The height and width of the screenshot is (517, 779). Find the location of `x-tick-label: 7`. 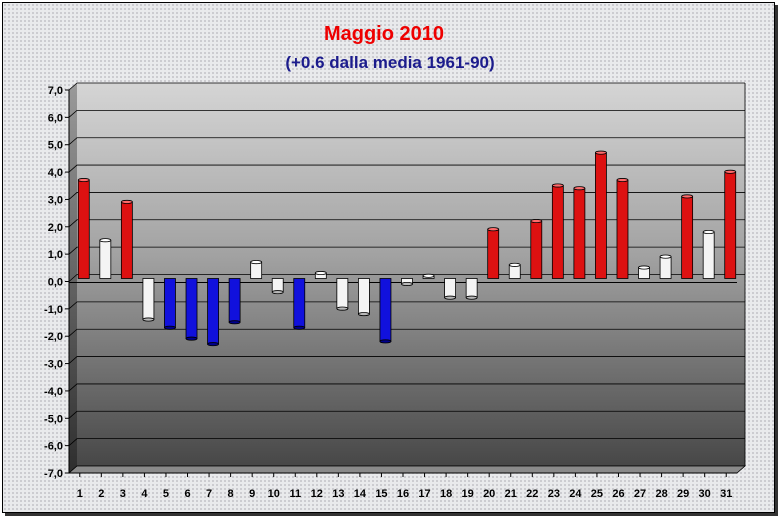

x-tick-label: 7 is located at coordinates (209, 494).